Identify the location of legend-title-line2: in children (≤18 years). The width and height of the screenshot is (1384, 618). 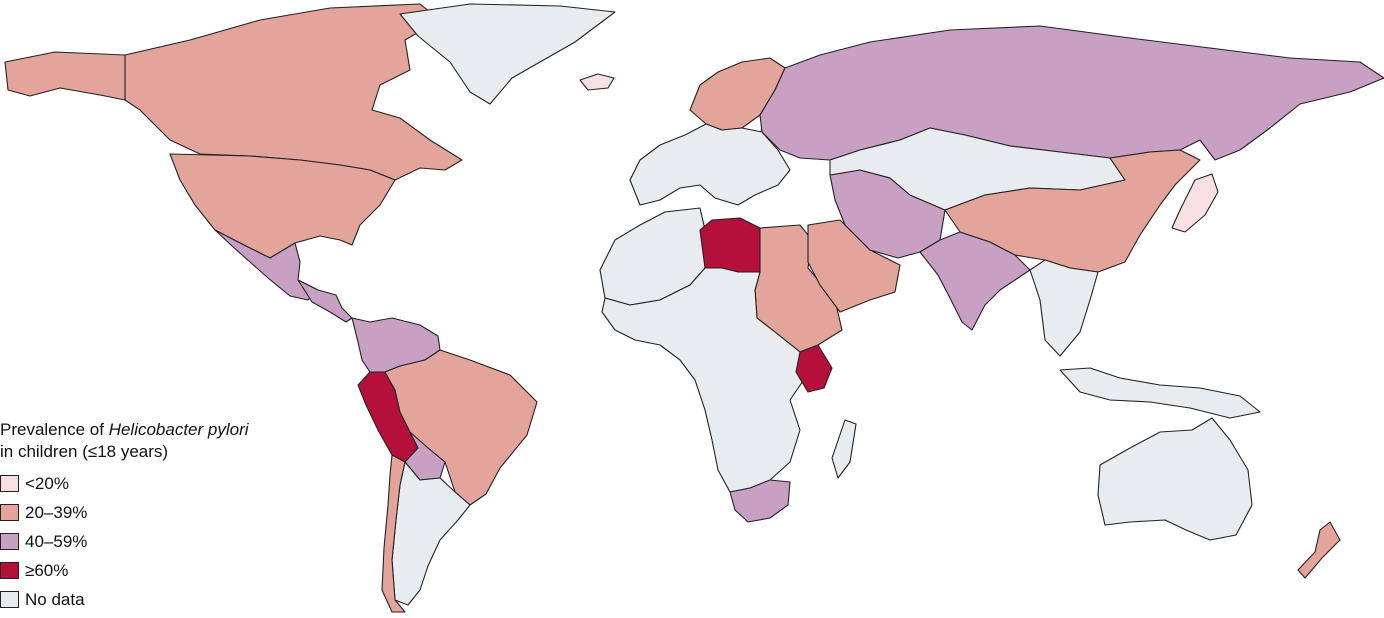
(84, 451).